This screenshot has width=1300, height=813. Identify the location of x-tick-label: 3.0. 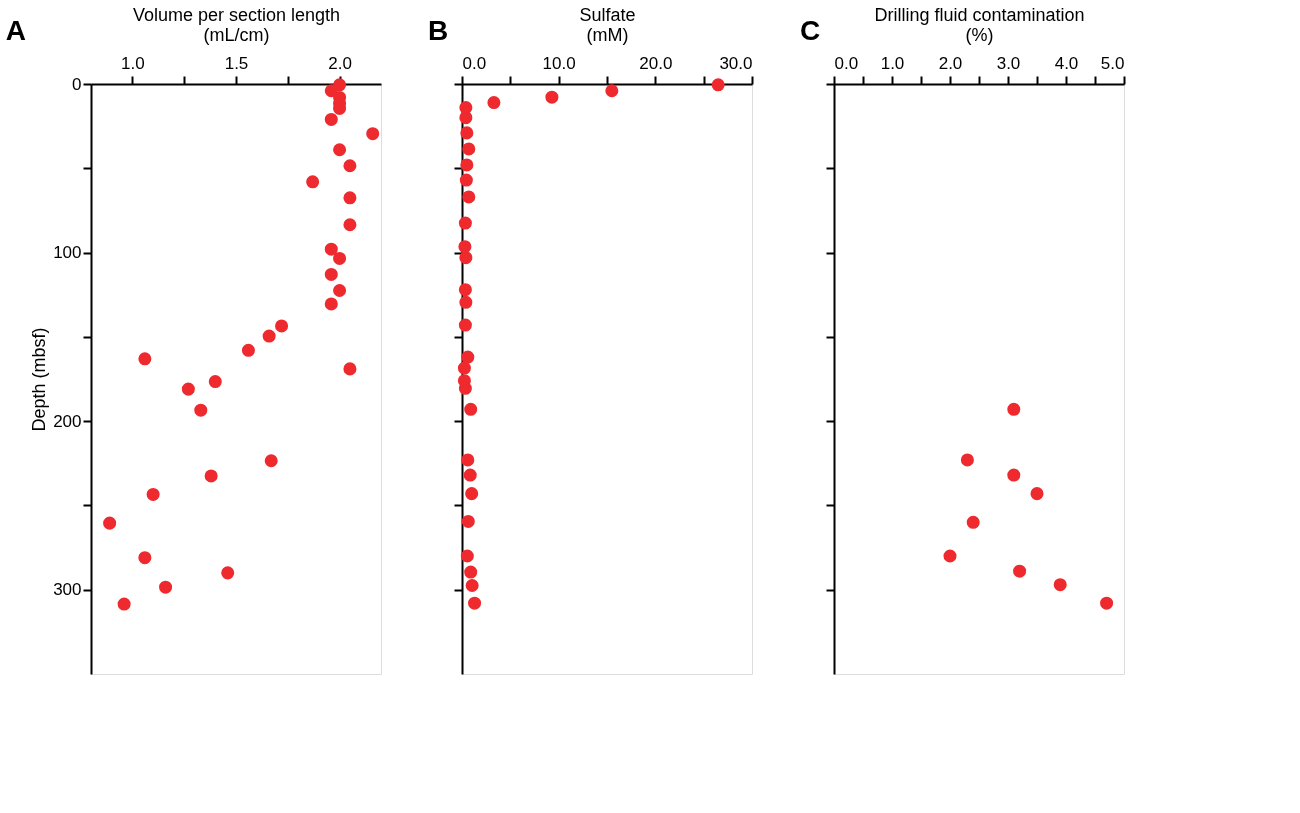
(1008, 63).